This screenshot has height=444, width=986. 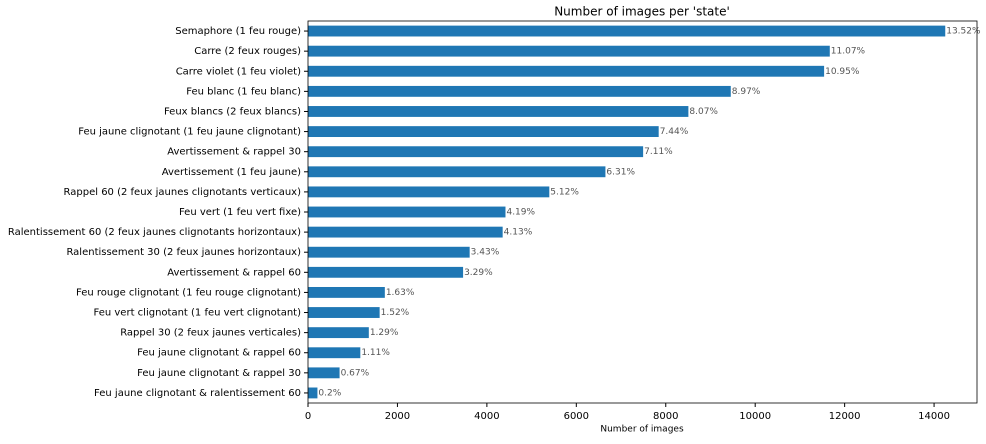 I want to click on y-tick-label: Carre (2 feux rouges), so click(x=247, y=51).